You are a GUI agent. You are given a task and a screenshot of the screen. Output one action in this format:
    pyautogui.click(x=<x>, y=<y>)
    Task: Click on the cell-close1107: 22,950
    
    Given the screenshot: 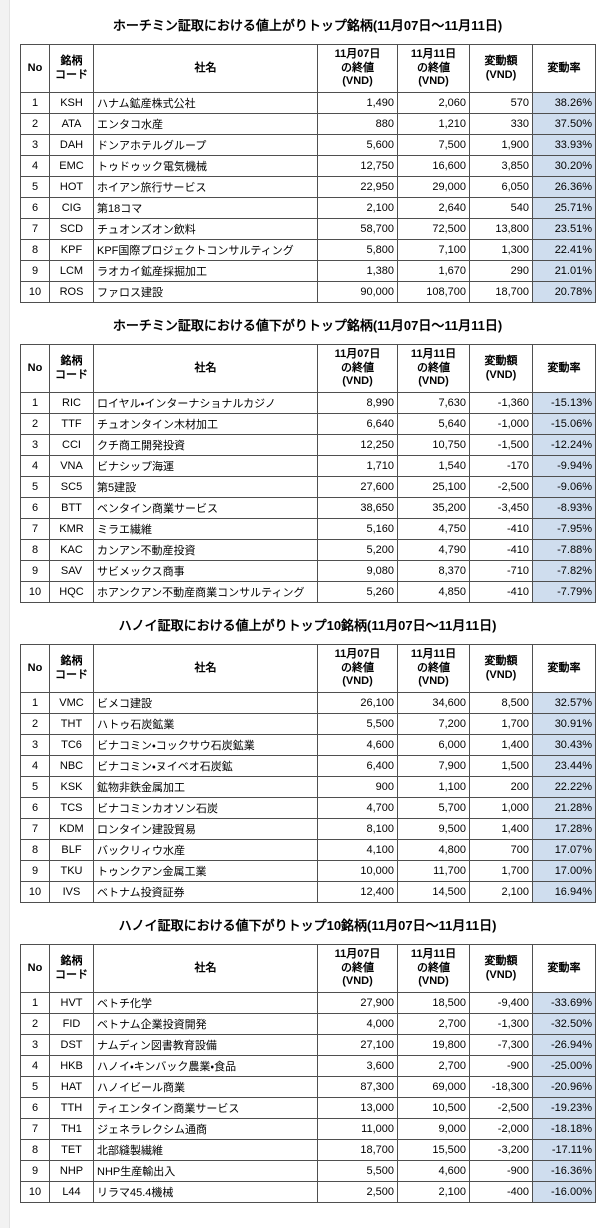 What is the action you would take?
    pyautogui.click(x=357, y=187)
    